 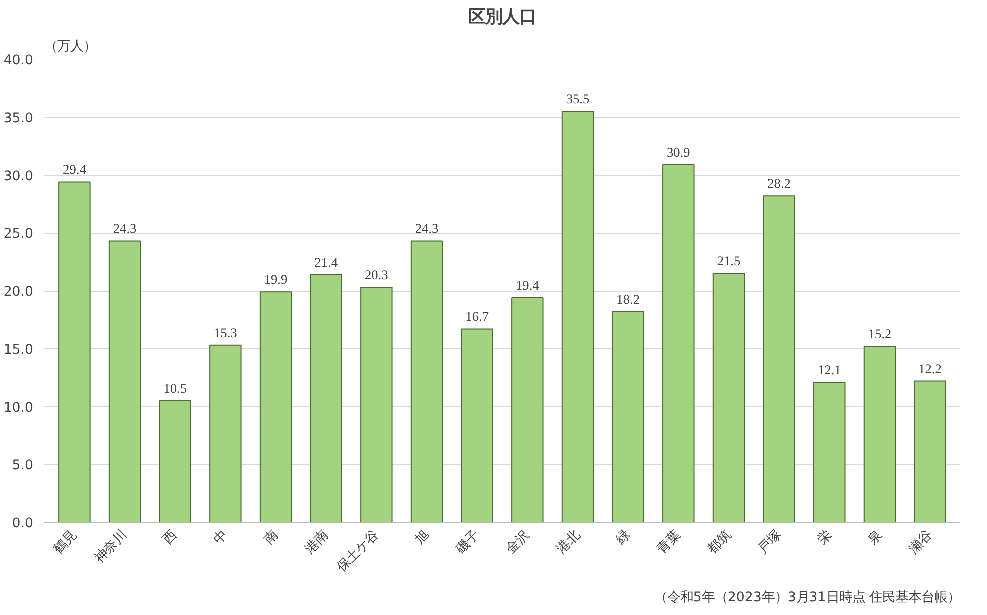 I want to click on x-tick-label: 都筑, so click(x=719, y=543).